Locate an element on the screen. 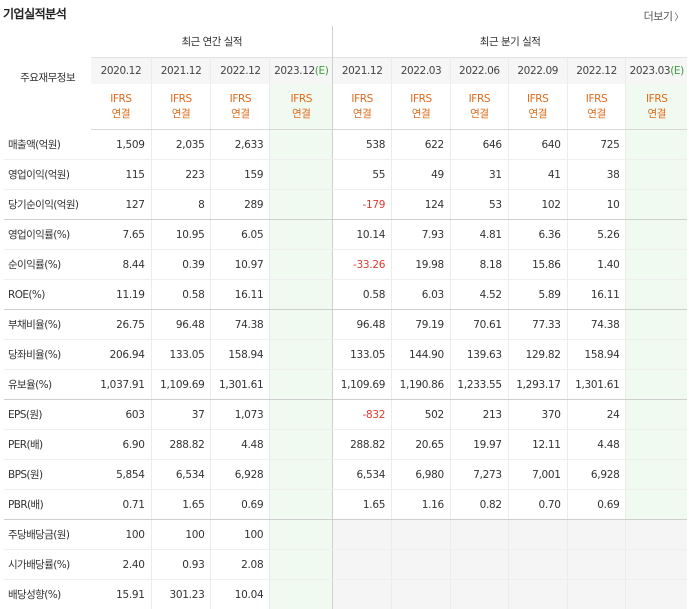  quarter-value-cell: 4.52 is located at coordinates (479, 295).